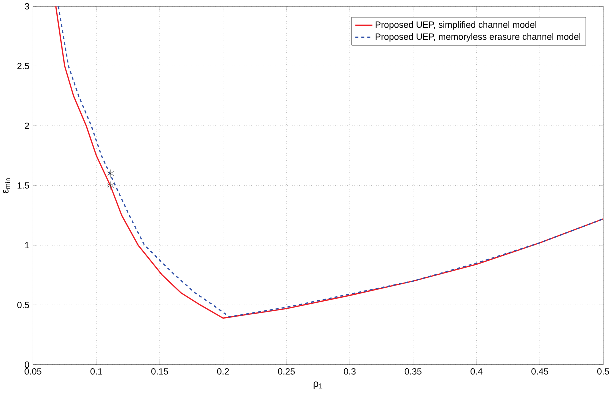  Describe the element at coordinates (96, 372) in the screenshot. I see `x-tick-label: 0.1` at that location.